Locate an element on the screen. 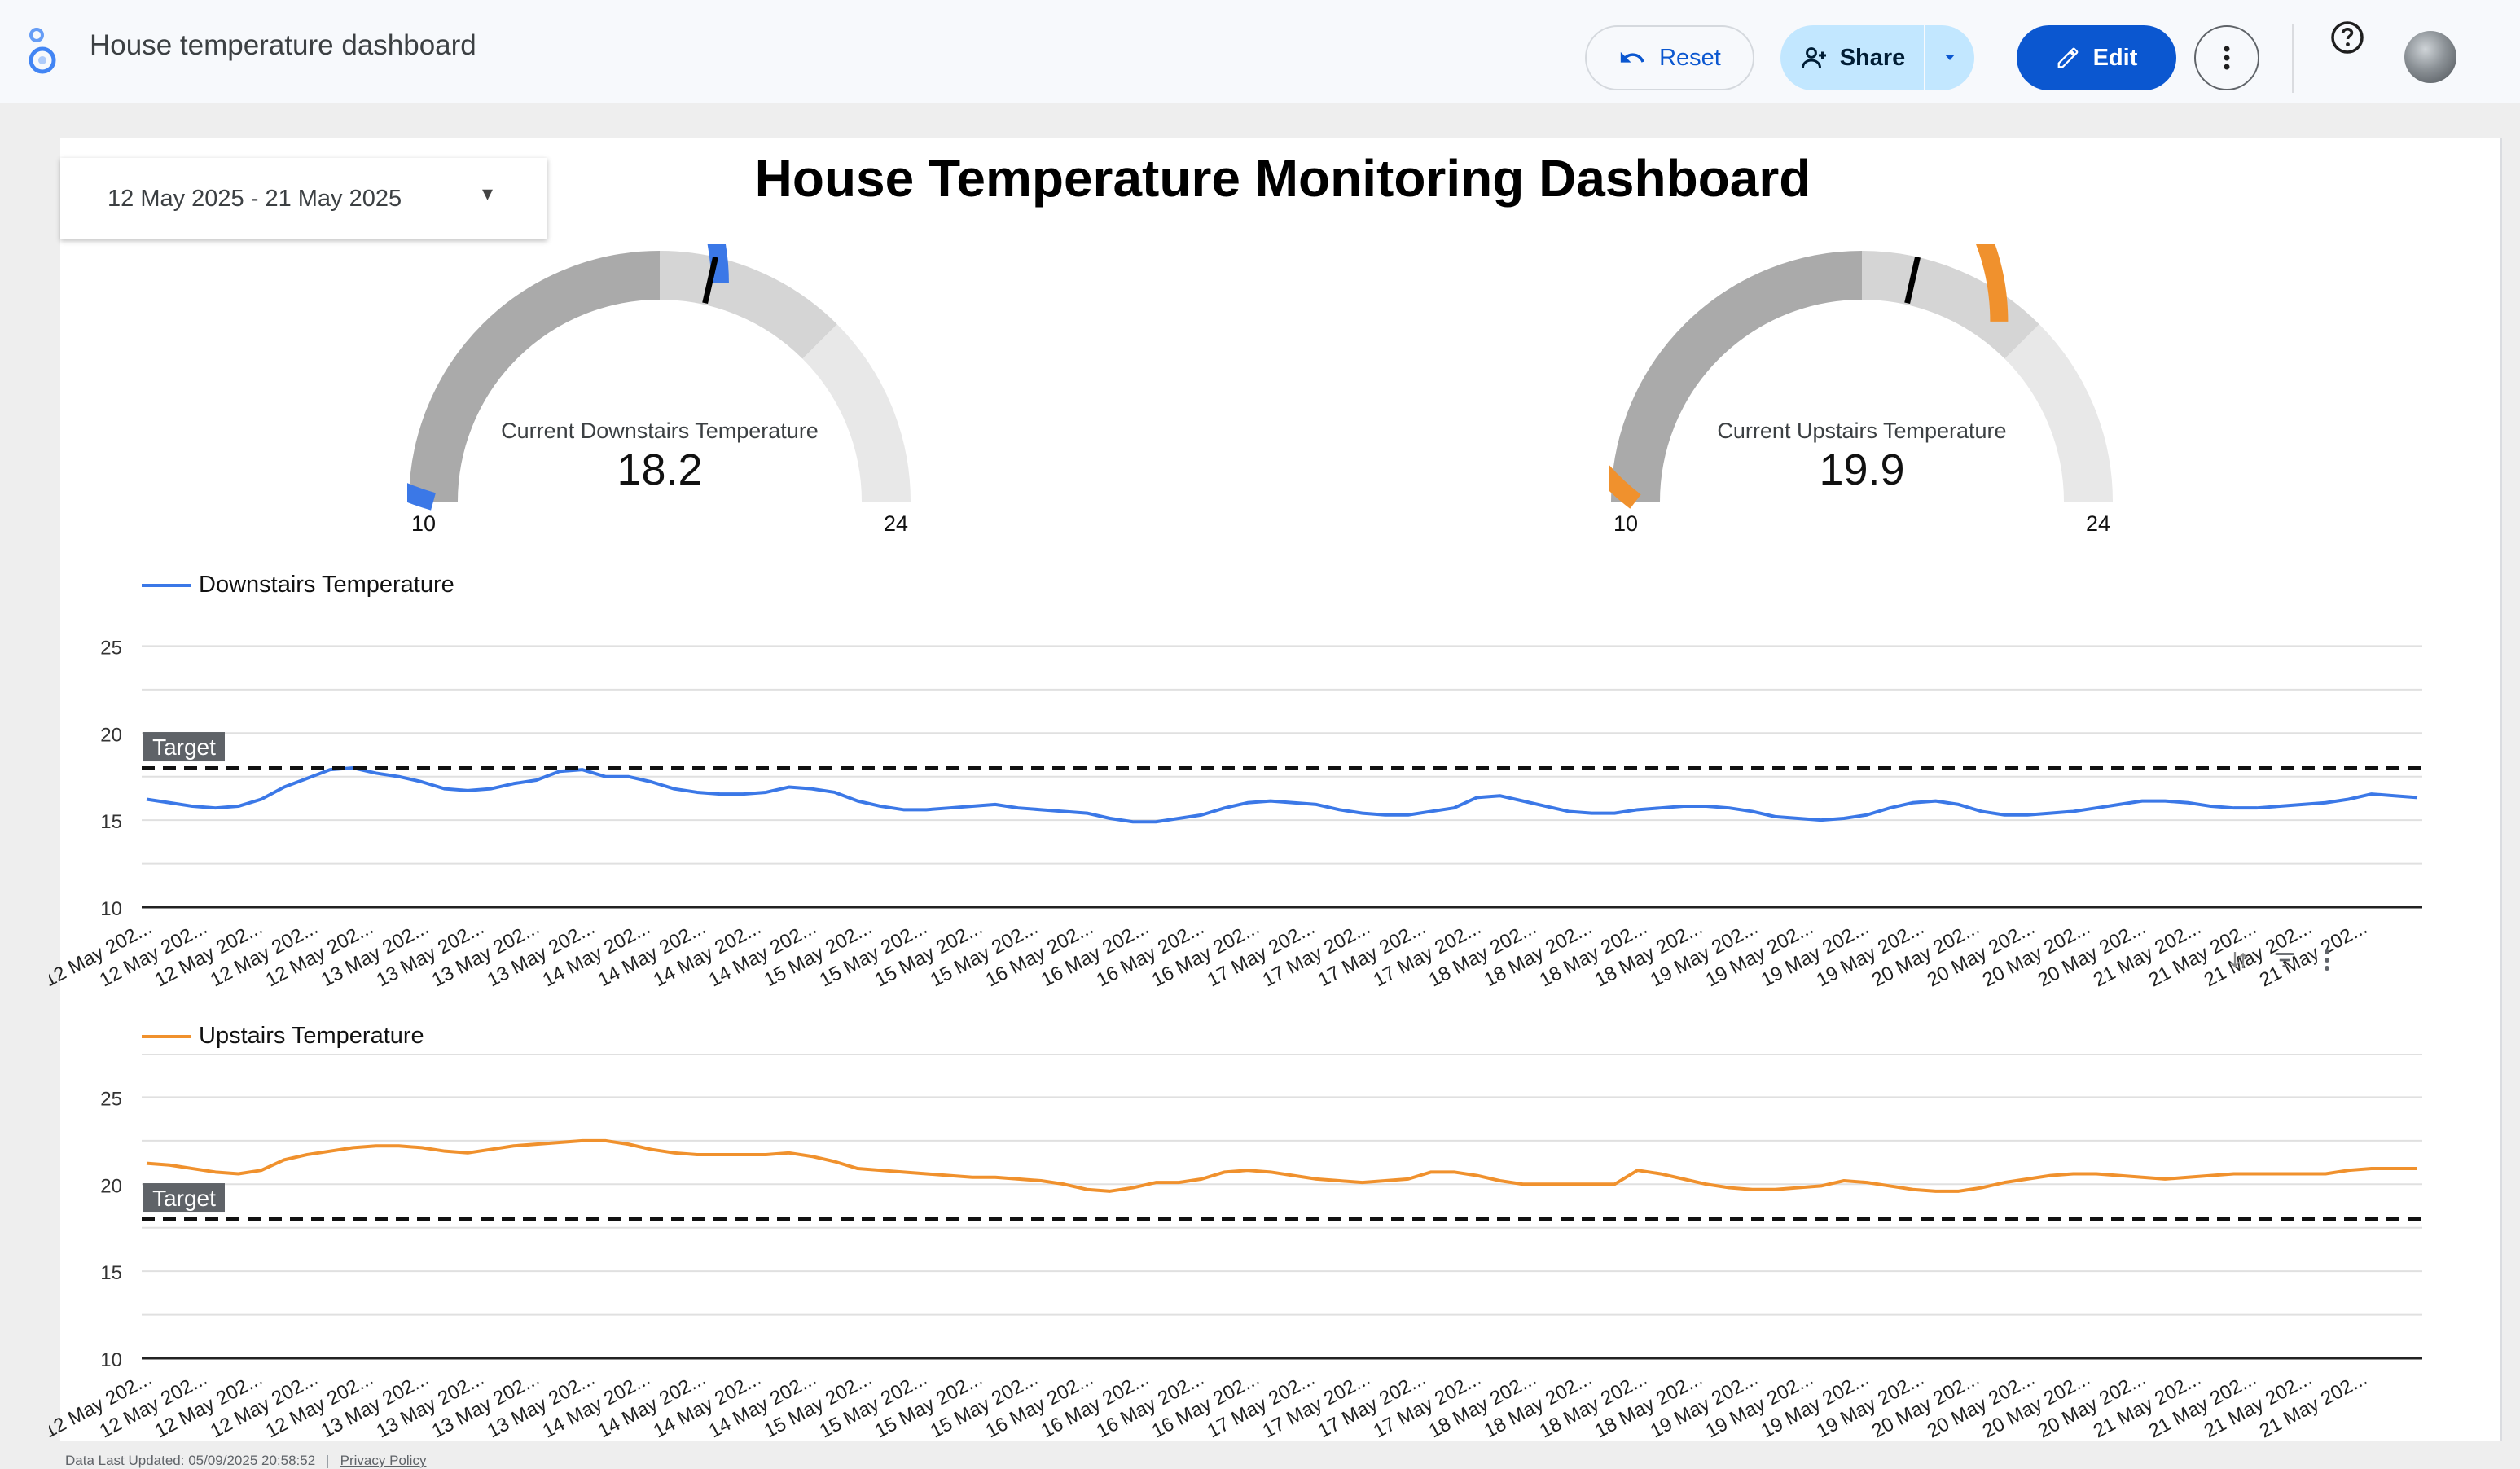 Image resolution: width=2520 pixels, height=1469 pixels. chart-legend: Downstairs Temperature is located at coordinates (298, 585).